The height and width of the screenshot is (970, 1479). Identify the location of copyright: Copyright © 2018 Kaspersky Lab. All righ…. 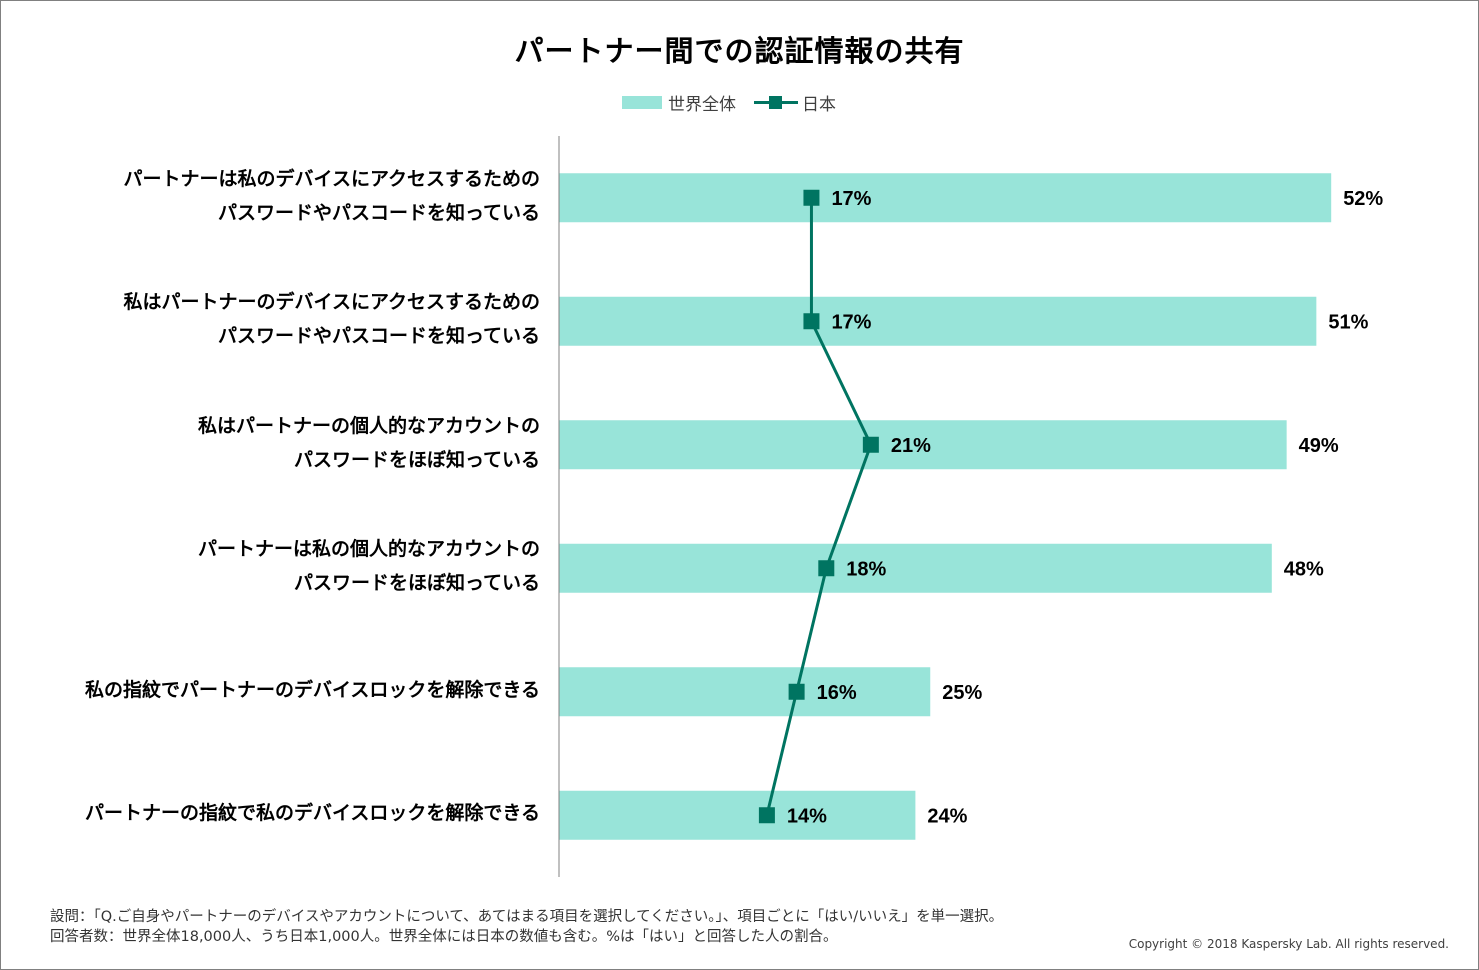
(1288, 944).